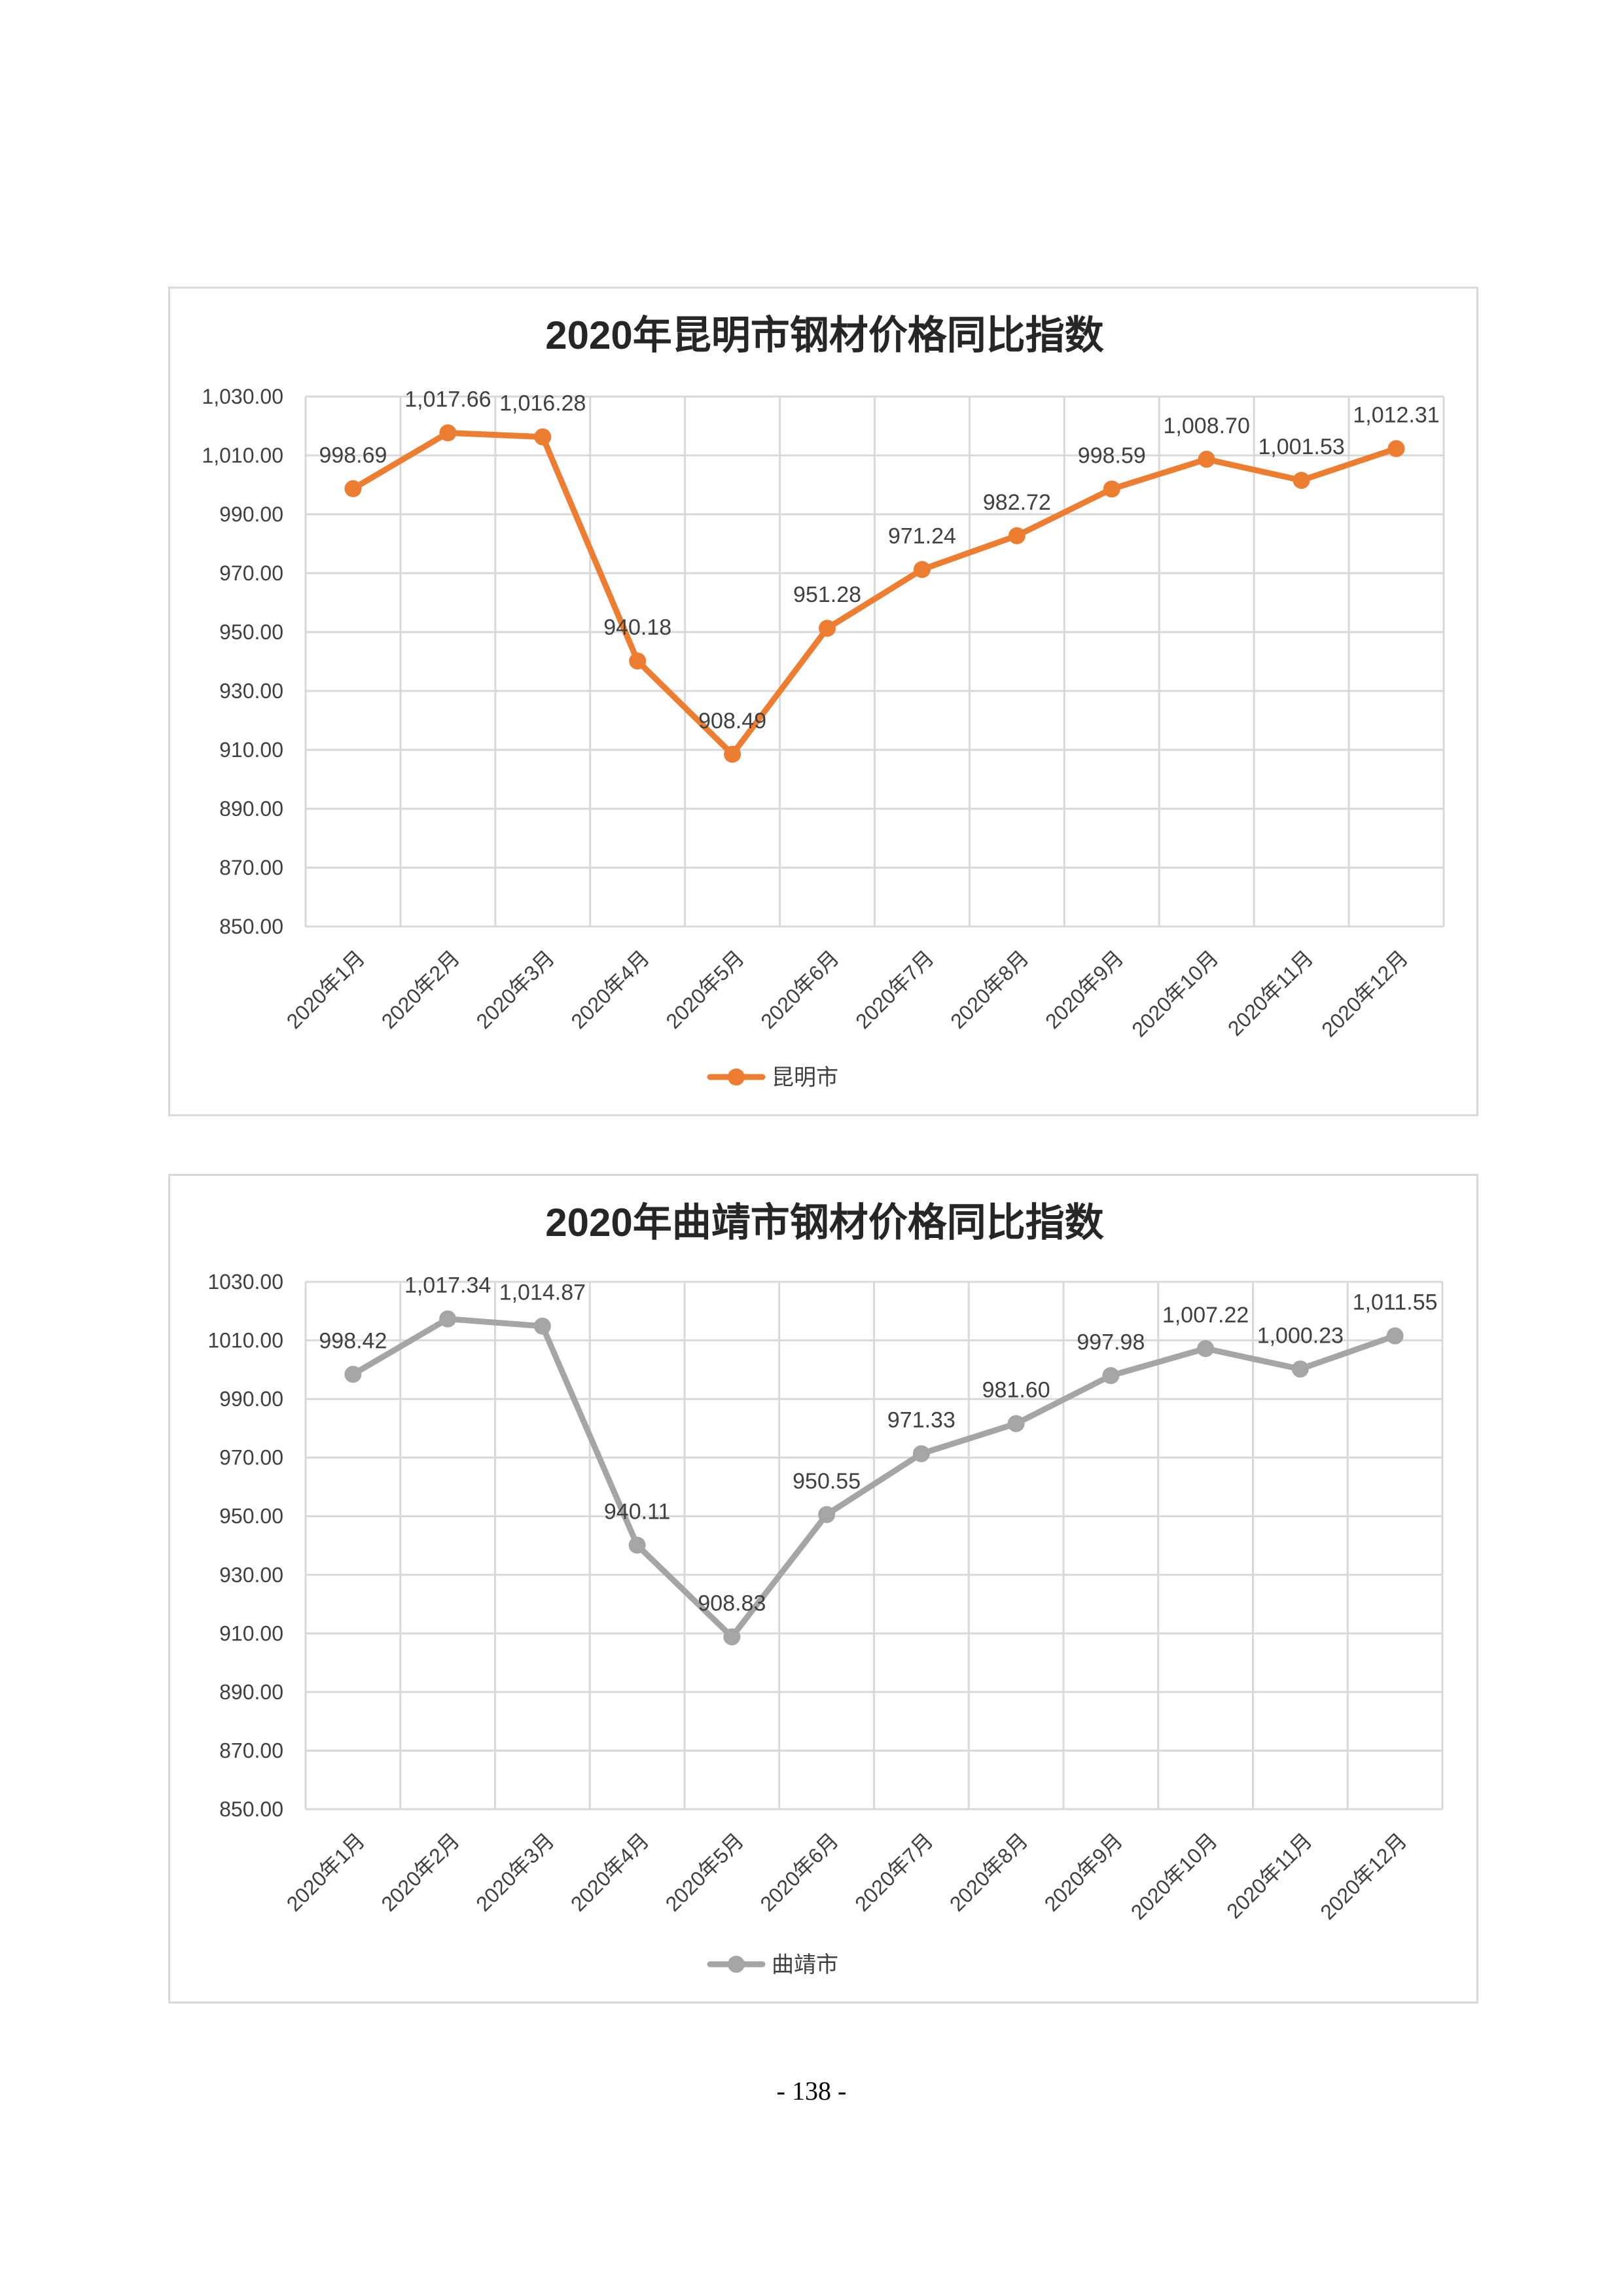 The image size is (1623, 2296). I want to click on data-label: 940.18, so click(637, 627).